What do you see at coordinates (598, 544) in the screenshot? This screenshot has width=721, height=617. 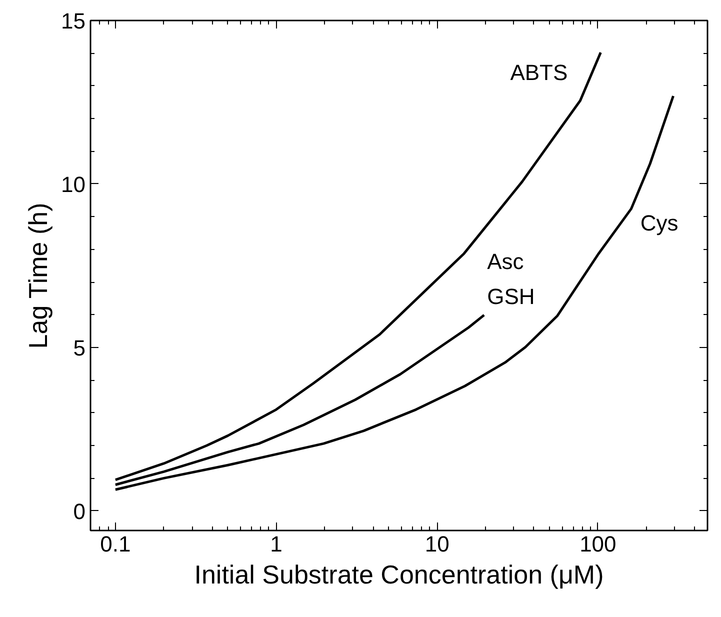 I see `x-tick-label: 100` at bounding box center [598, 544].